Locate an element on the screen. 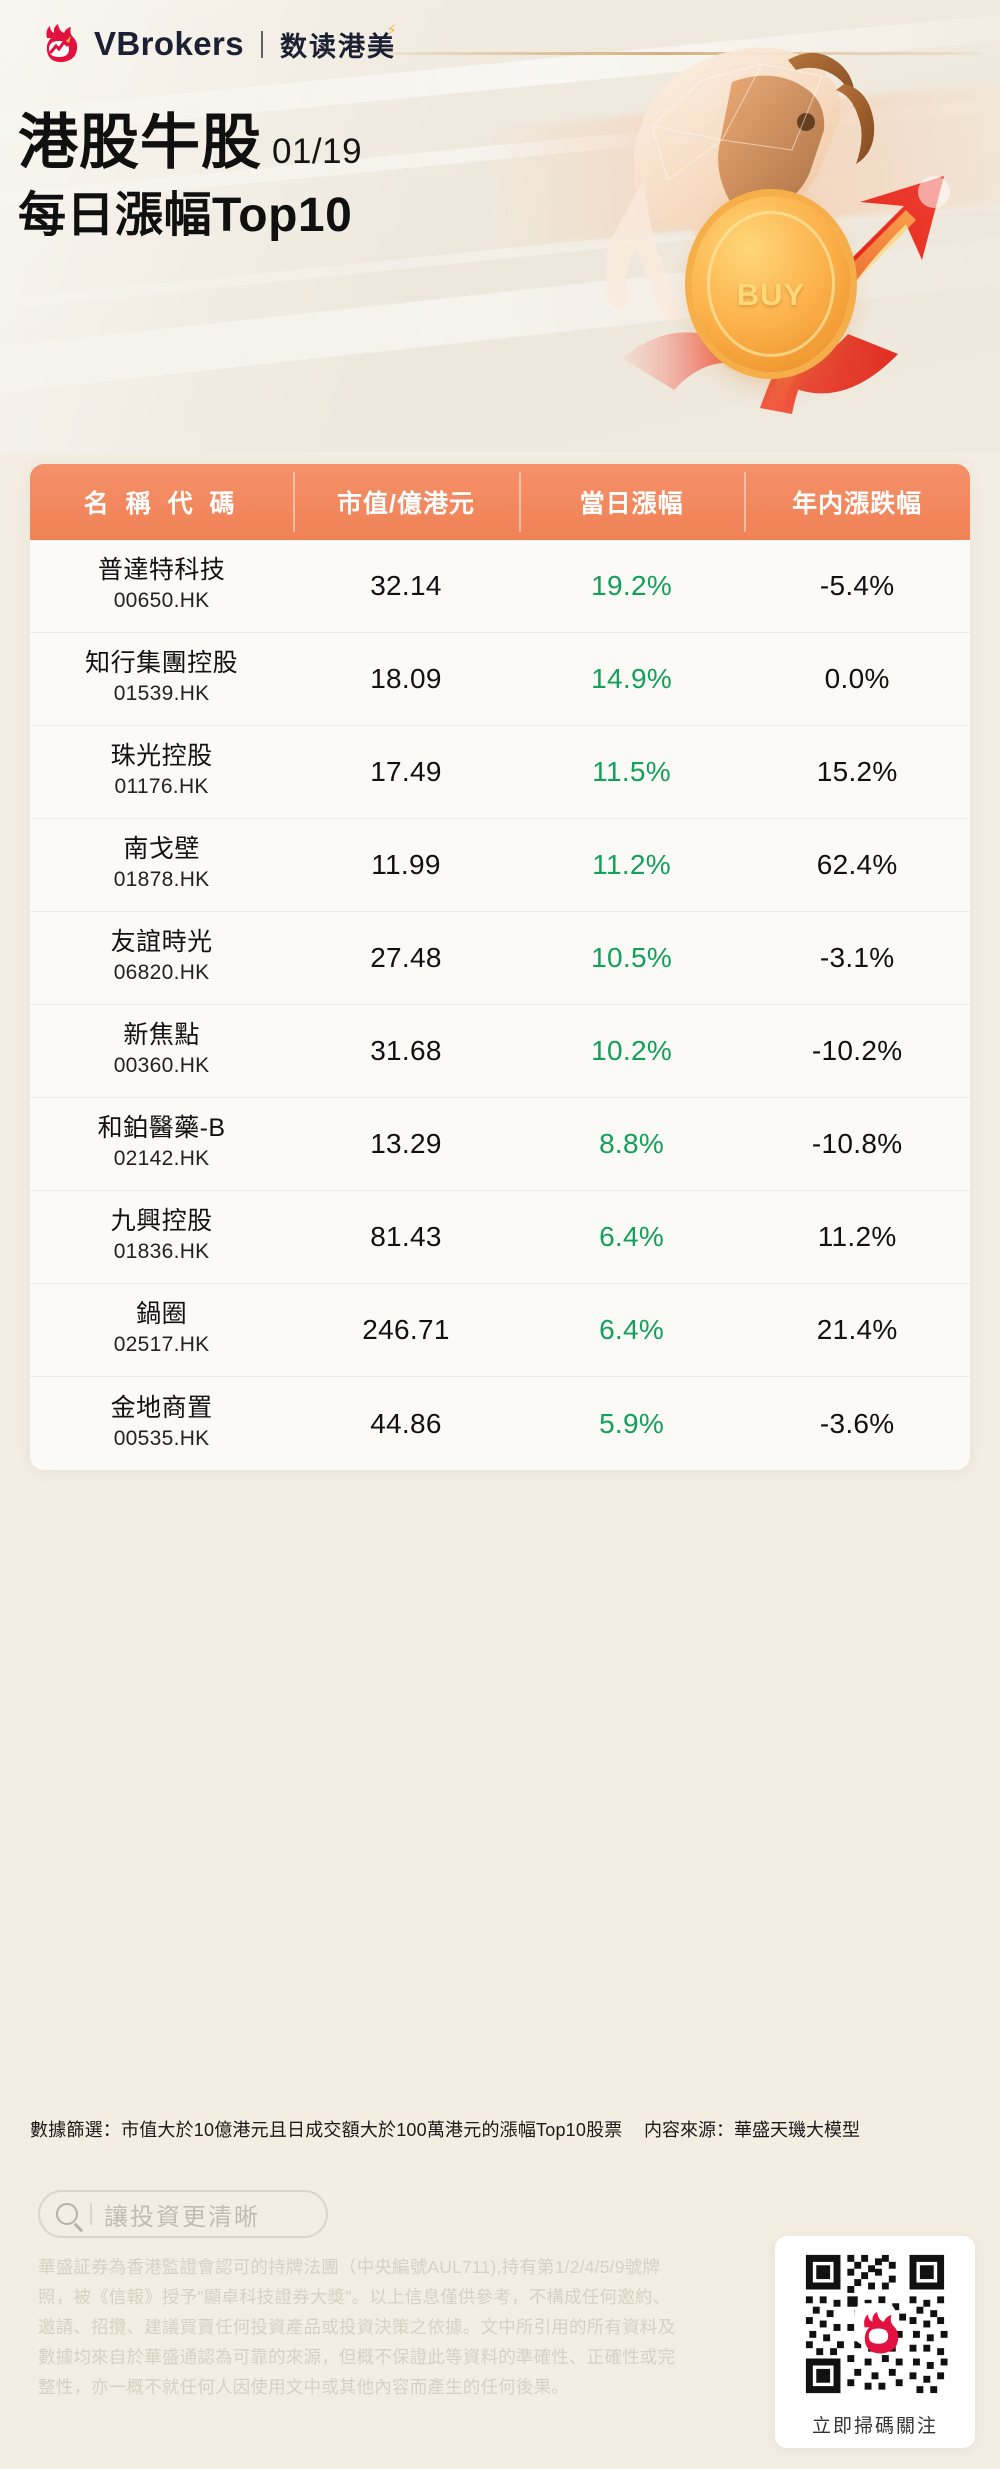 The image size is (1000, 2469). table-row: 友誼時光 06820.HK 27.48 10.5% -3.1% is located at coordinates (500, 958).